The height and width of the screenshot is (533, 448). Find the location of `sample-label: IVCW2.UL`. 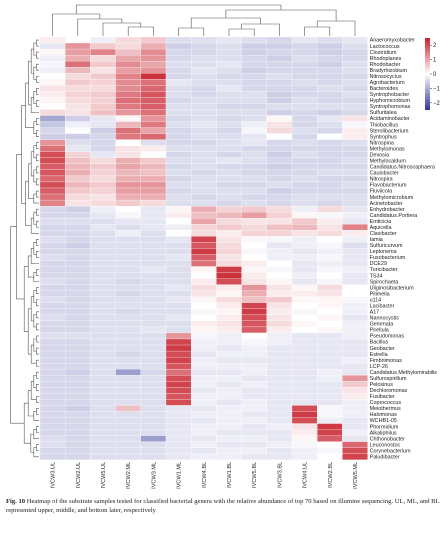

sample-label: IVCW2.UL is located at coordinates (79, 475).